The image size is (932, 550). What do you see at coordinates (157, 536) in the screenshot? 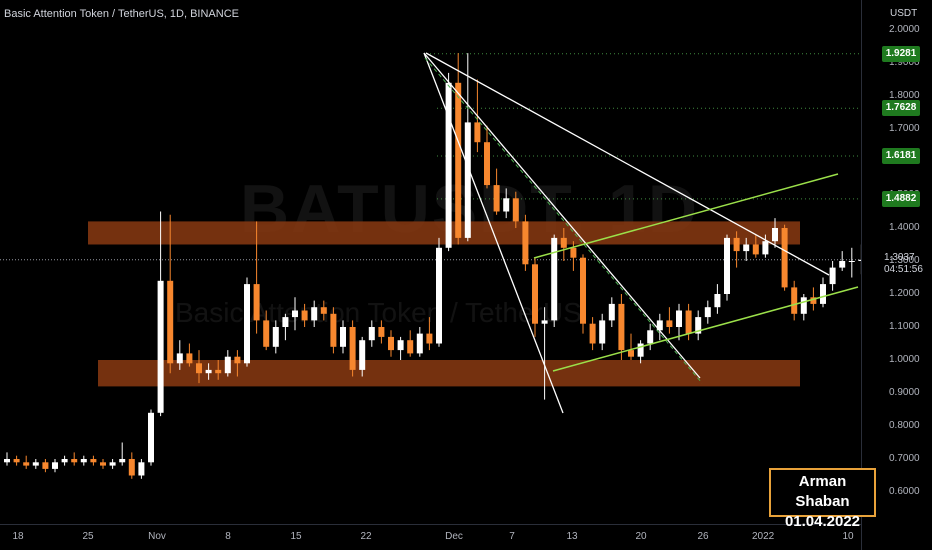
I see `date-tick-label: Nov` at bounding box center [157, 536].